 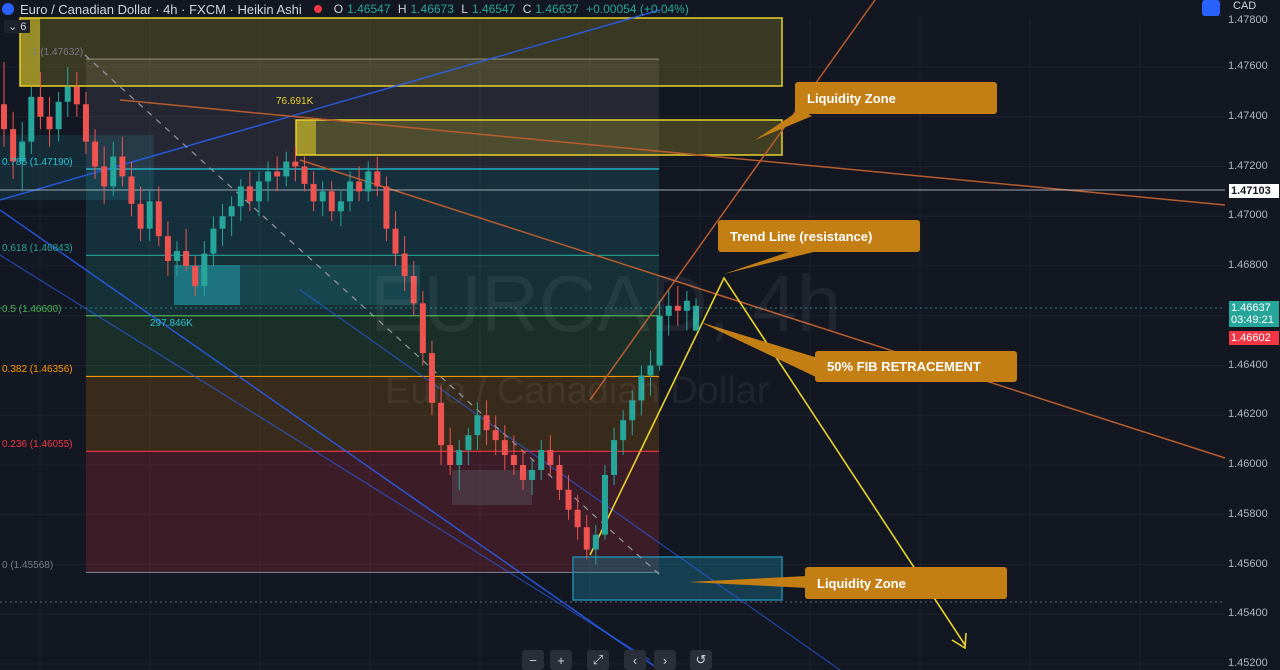 What do you see at coordinates (401, 52) in the screenshot?
I see `liquidity-zone-top-box` at bounding box center [401, 52].